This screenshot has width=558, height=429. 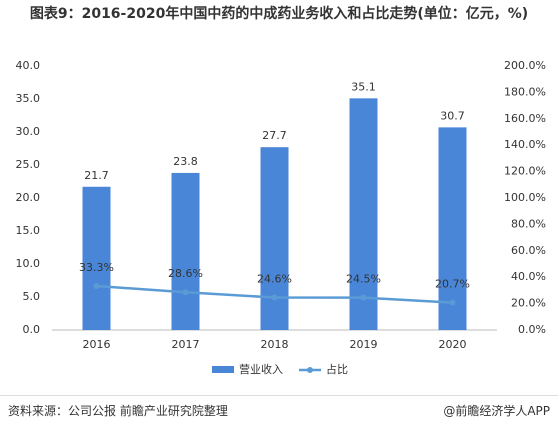 I want to click on bar-value-label: 21.7, so click(x=96, y=175).